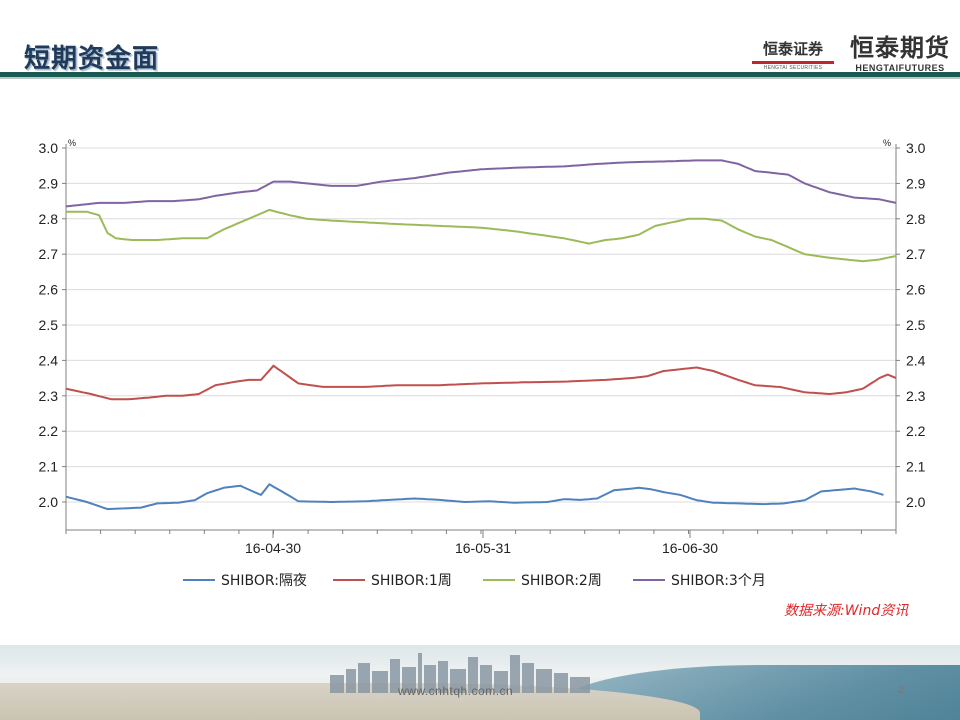 The width and height of the screenshot is (960, 720). Describe the element at coordinates (916, 254) in the screenshot. I see `y-tick-label-right: 2.7` at that location.